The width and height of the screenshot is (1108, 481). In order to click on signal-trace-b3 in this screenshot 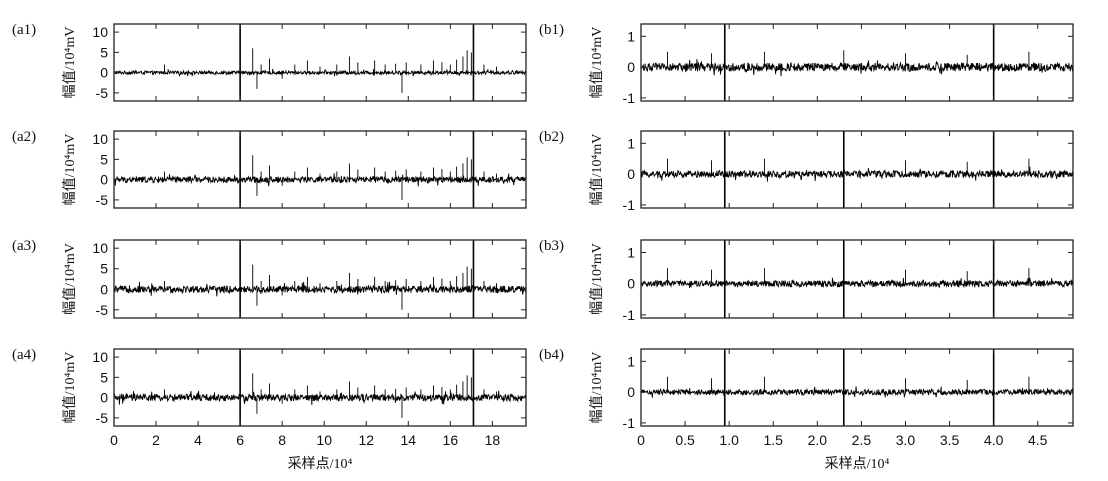, I will do `click(857, 283)`.